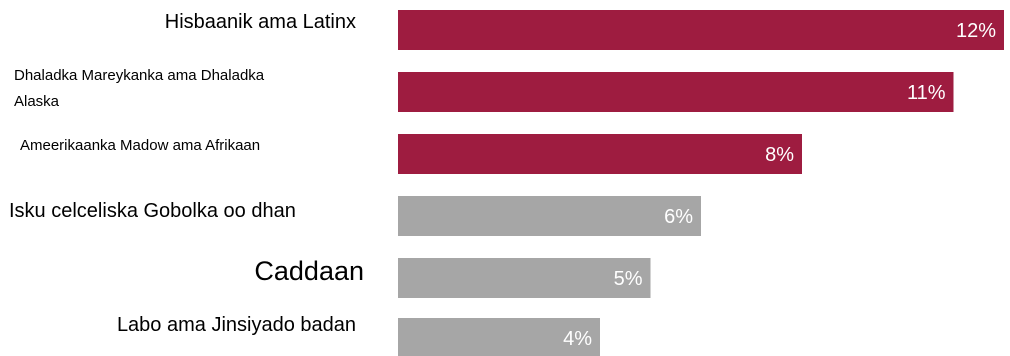  Describe the element at coordinates (678, 217) in the screenshot. I see `bar-value-label: 6%` at that location.